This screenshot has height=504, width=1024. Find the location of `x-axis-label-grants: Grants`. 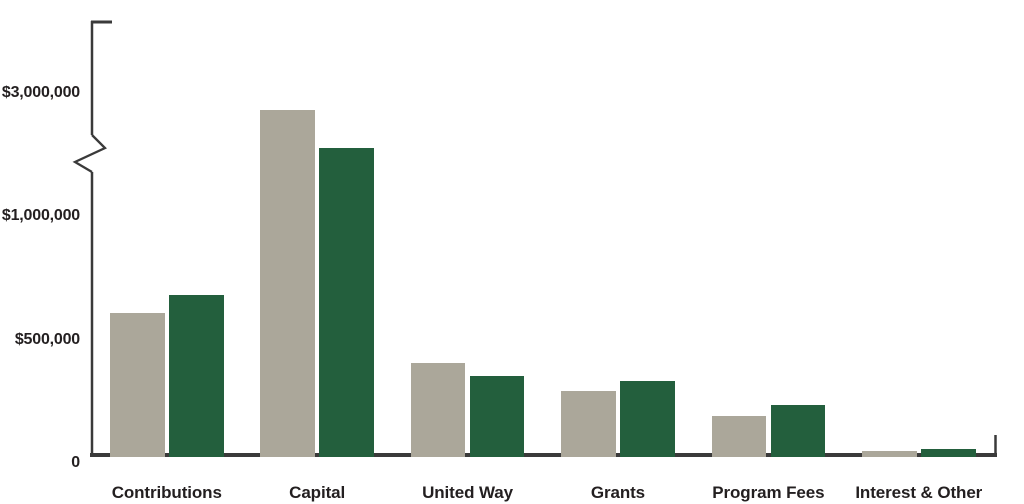

x-axis-label-grants: Grants is located at coordinates (618, 492).